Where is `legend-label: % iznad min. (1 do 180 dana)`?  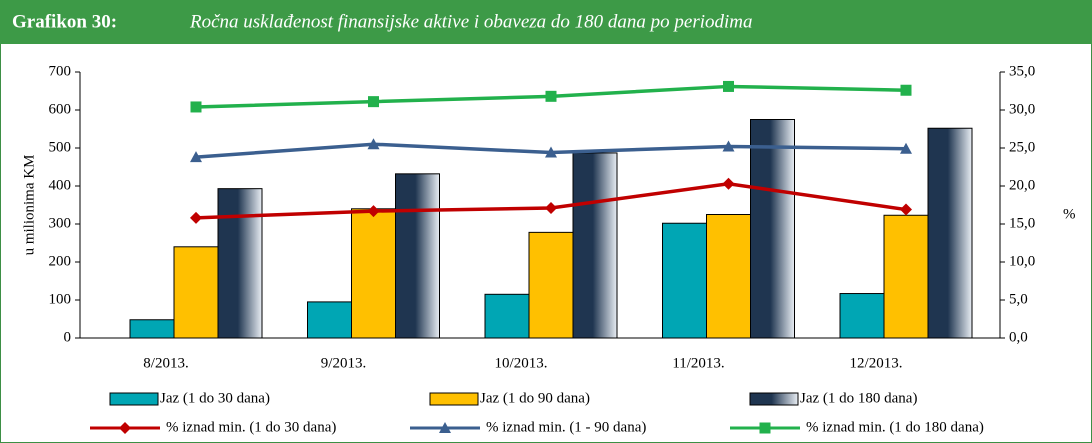
legend-label: % iznad min. (1 do 180 dana) is located at coordinates (895, 427).